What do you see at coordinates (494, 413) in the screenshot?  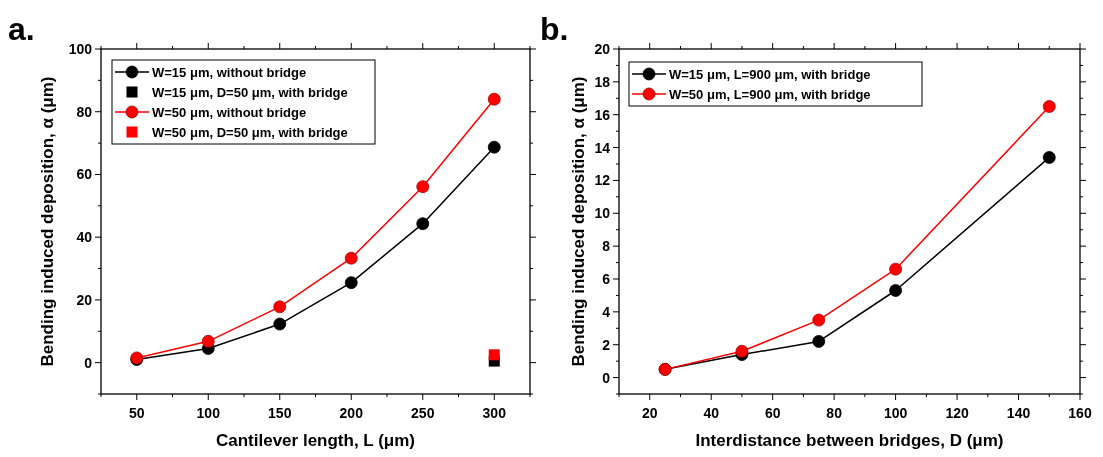 I see `x-tick-label: 300` at bounding box center [494, 413].